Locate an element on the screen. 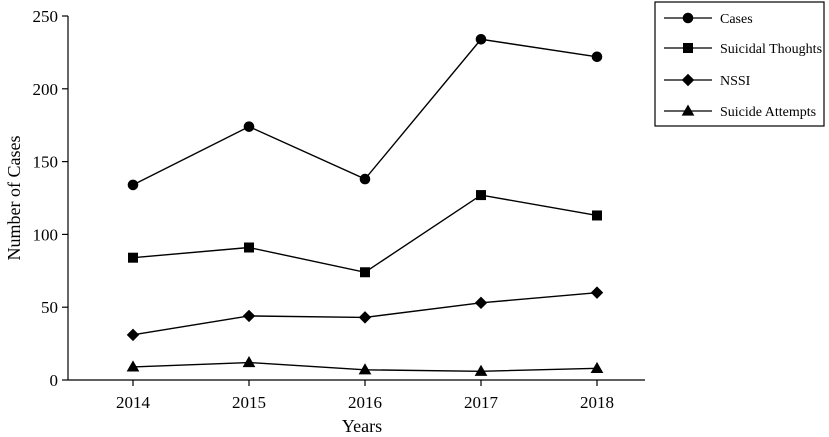 Image resolution: width=829 pixels, height=437 pixels. y-axis-title: Number of Cases is located at coordinates (14, 198).